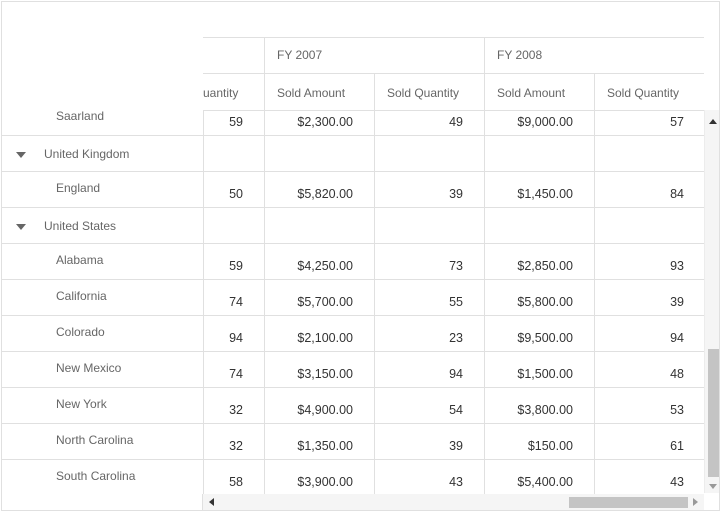  What do you see at coordinates (677, 266) in the screenshot?
I see `value-cell: 93` at bounding box center [677, 266].